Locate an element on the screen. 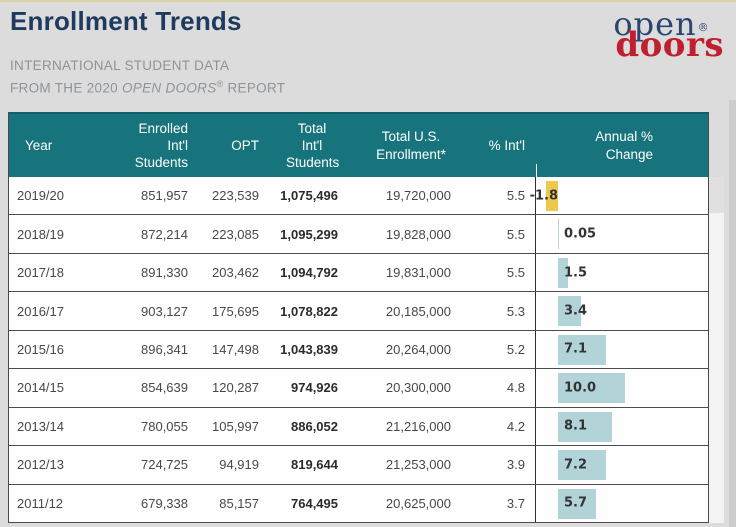 This screenshot has width=736, height=527. annual-change-value: 1.5 is located at coordinates (576, 273).